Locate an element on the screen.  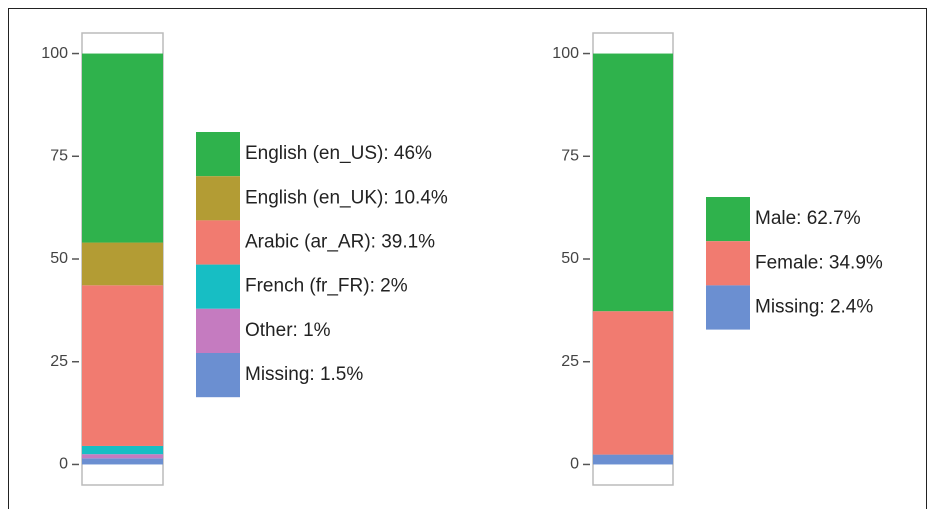
legend-label: Female: 34.9% is located at coordinates (819, 262).